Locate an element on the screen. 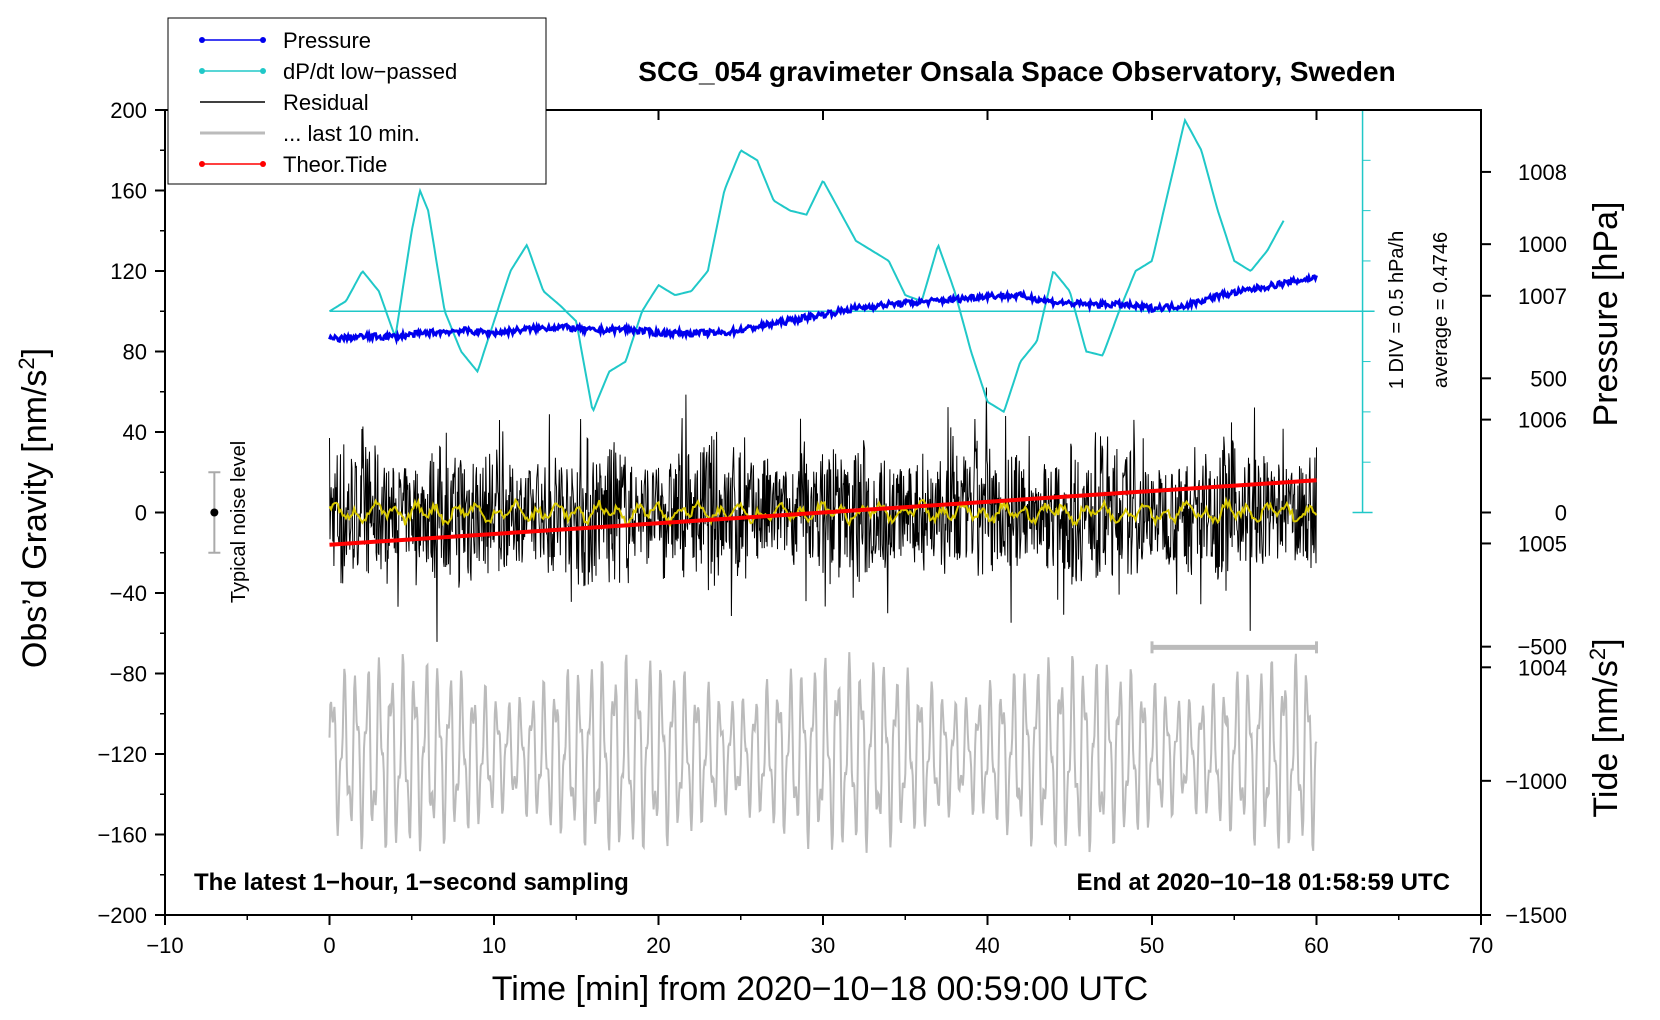  x-tick-label: 0 is located at coordinates (329, 945).